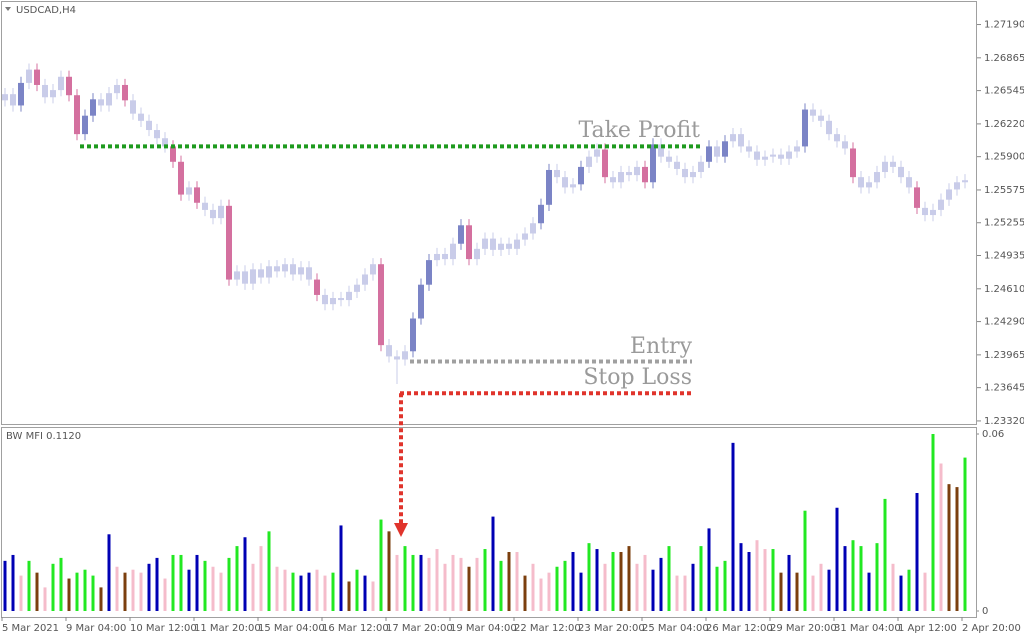  What do you see at coordinates (867, 628) in the screenshot?
I see `x-tick-label: 31 Mar 04:00` at bounding box center [867, 628].